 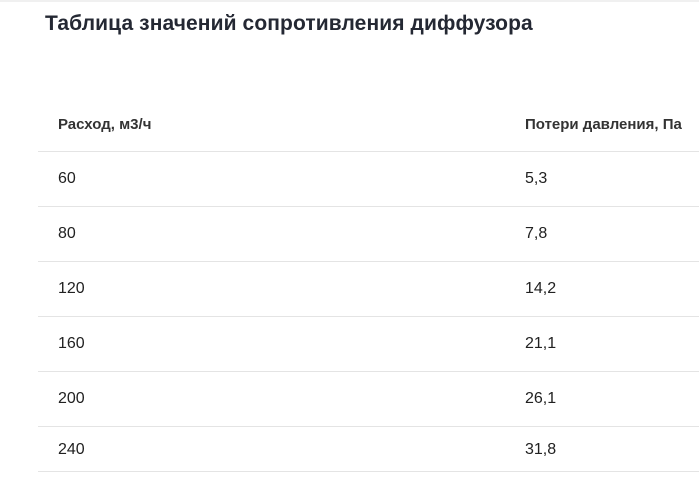 I want to click on table-row: 80 7,8, so click(x=368, y=234).